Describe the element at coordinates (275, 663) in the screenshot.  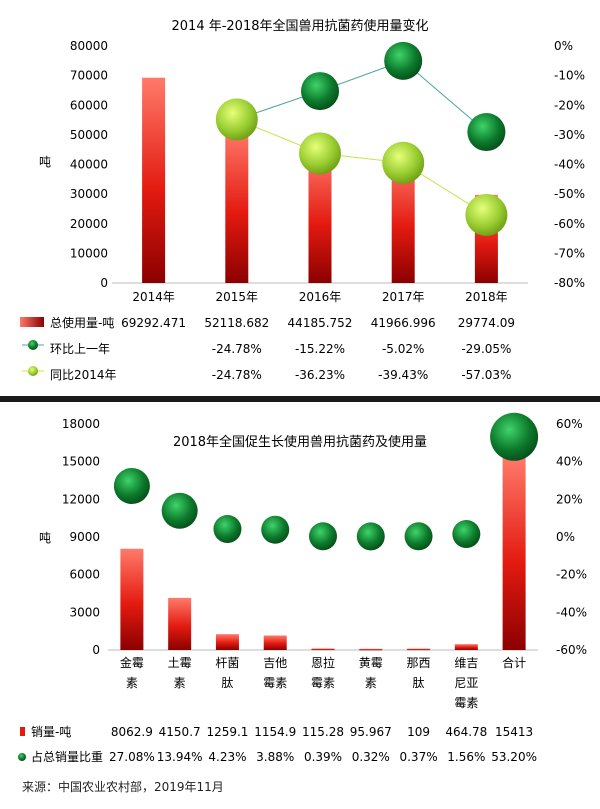
I see `x-tick-label: 吉他` at that location.